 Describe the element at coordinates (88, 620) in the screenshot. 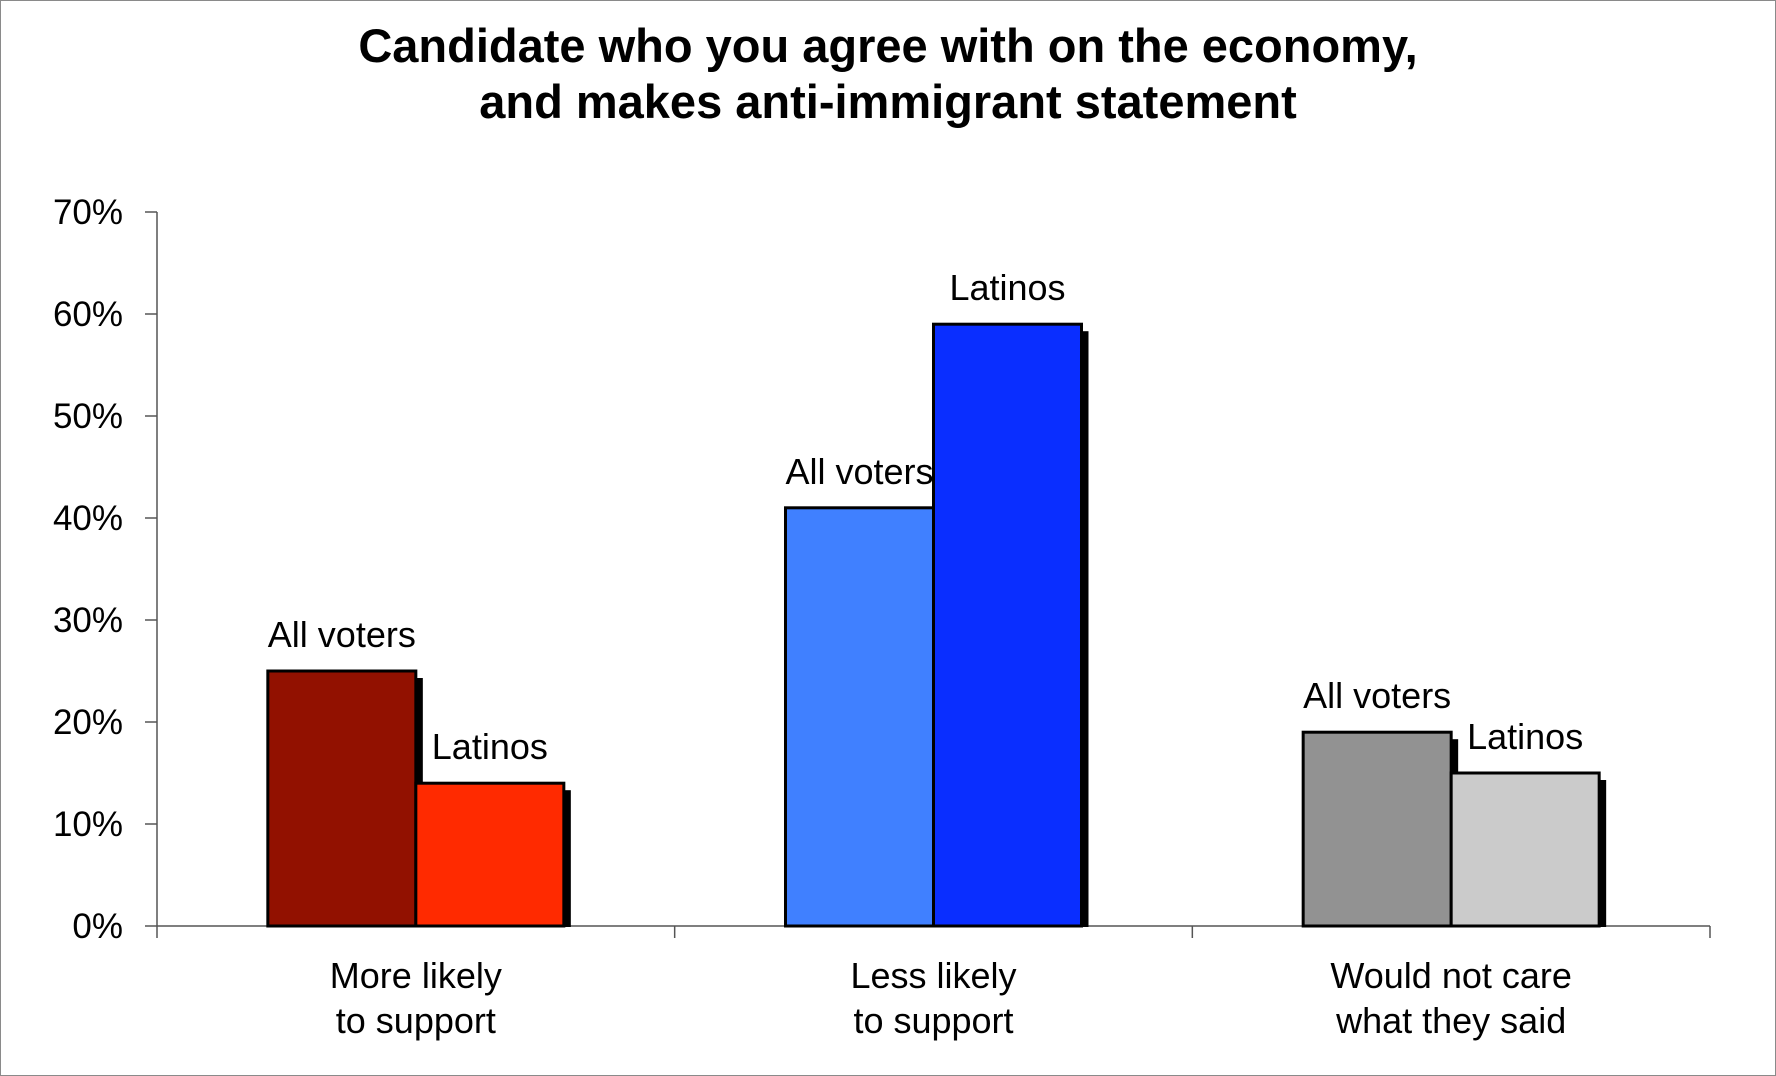

I see `y-tick-label: 30%` at that location.